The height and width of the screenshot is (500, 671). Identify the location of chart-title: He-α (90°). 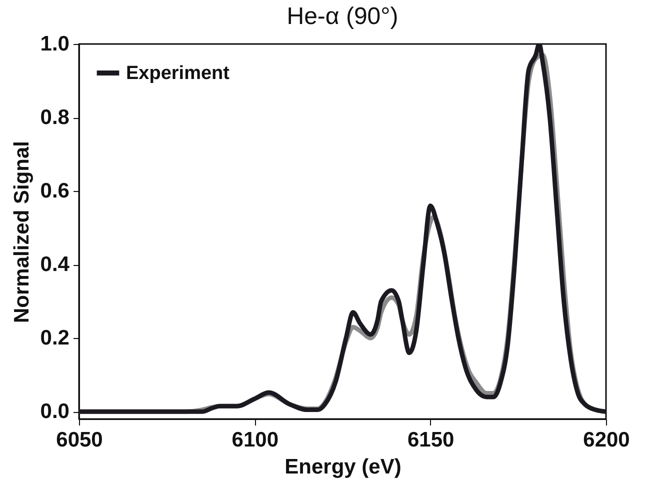
(342, 16).